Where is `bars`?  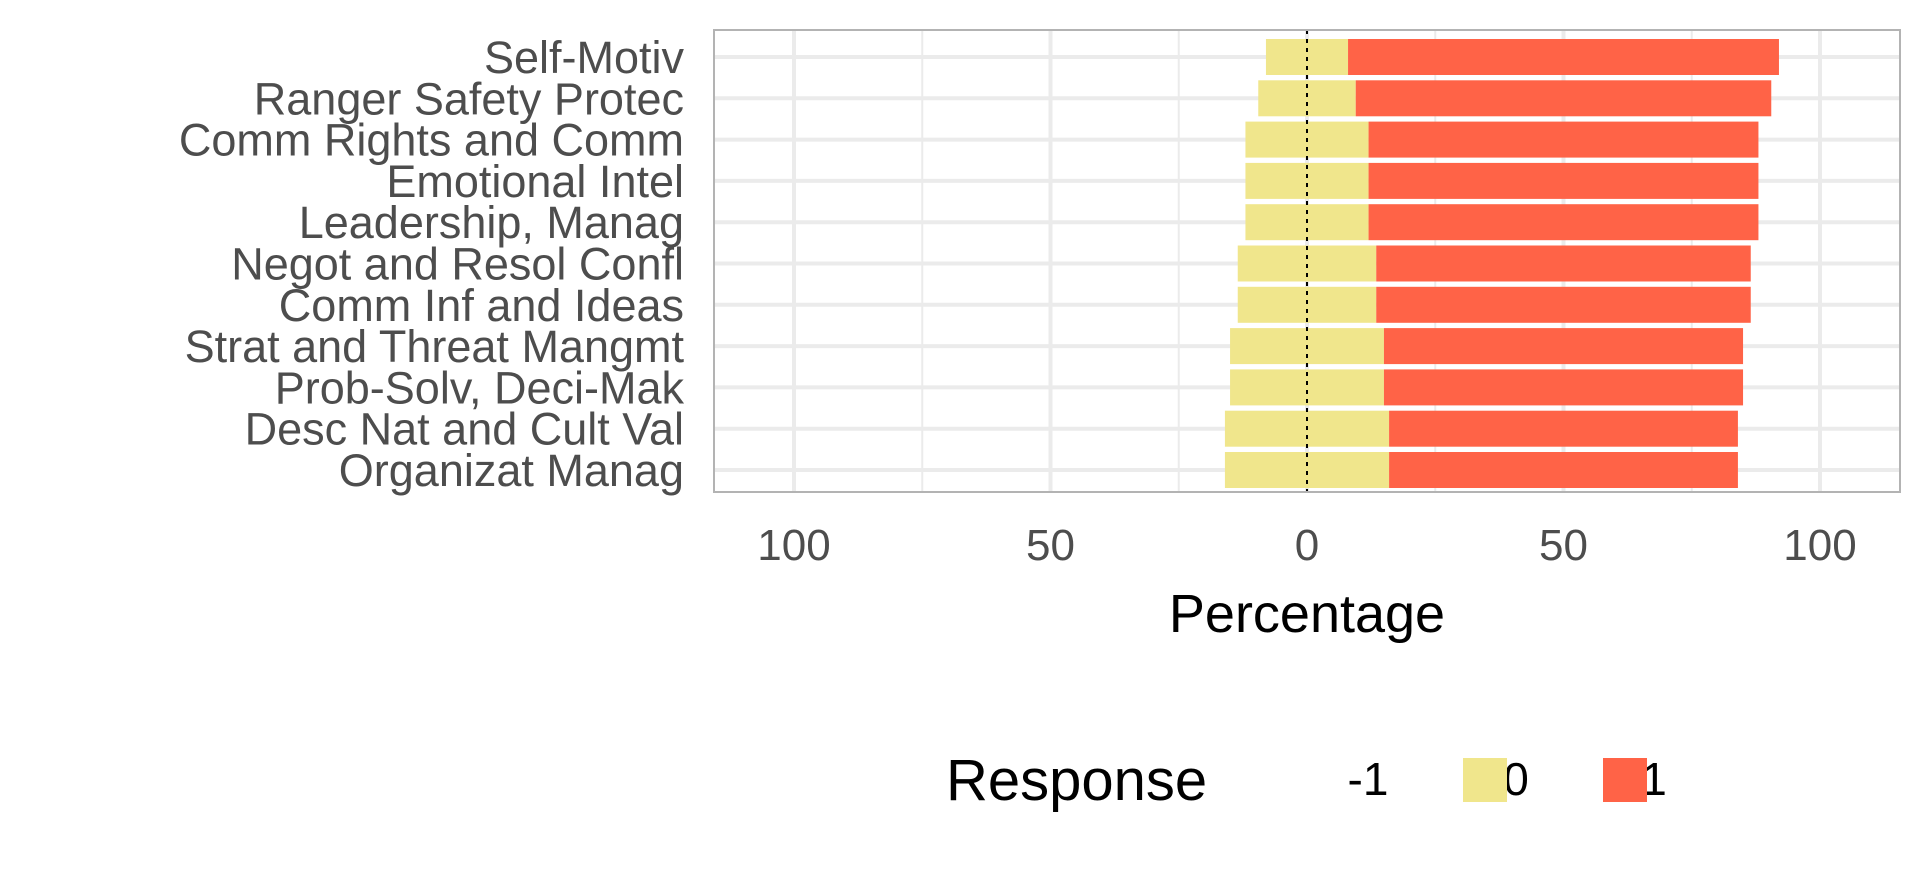
bars is located at coordinates (1501, 263).